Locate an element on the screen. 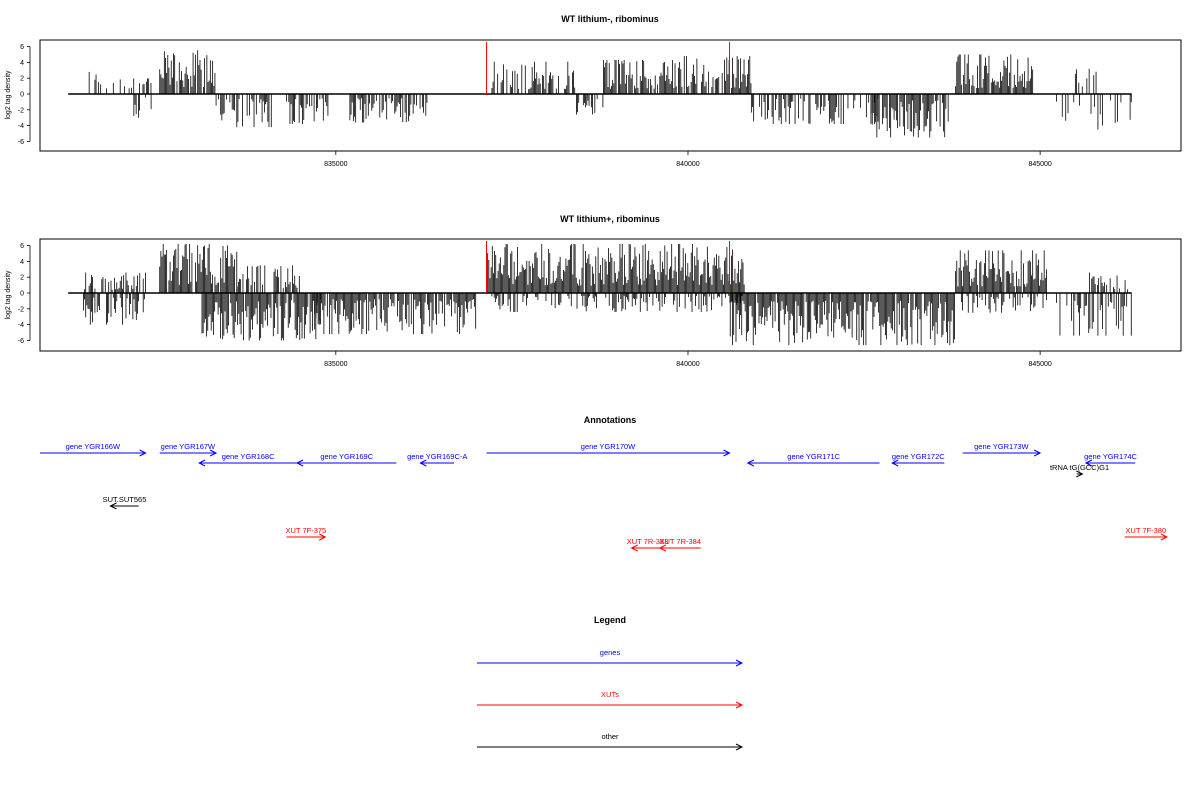 This screenshot has width=1200, height=800. legend-label: genes is located at coordinates (610, 652).